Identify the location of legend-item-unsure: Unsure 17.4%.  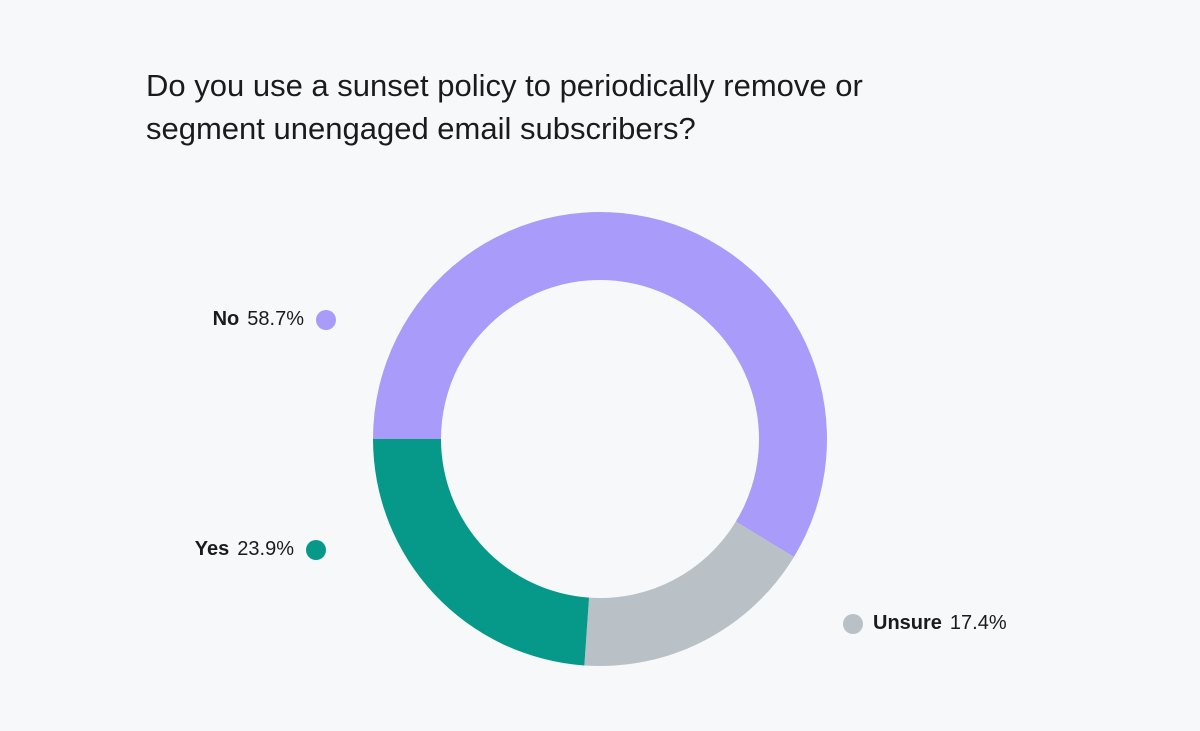
(925, 623).